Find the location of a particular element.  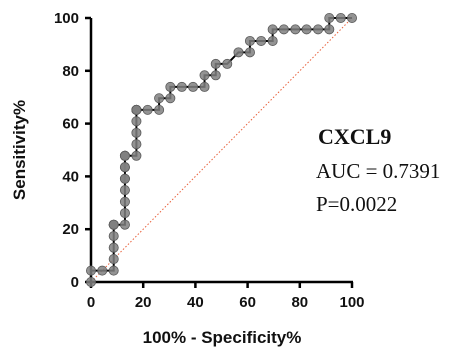

auc-value: AUC = 0.7391 is located at coordinates (378, 171).